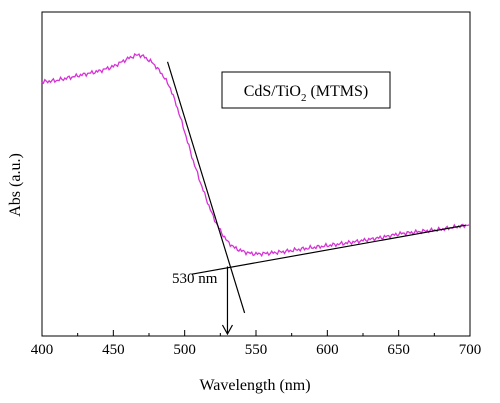 This screenshot has width=500, height=403. Describe the element at coordinates (306, 93) in the screenshot. I see `legend-label: CdS/TiO2 (MTMS)` at that location.